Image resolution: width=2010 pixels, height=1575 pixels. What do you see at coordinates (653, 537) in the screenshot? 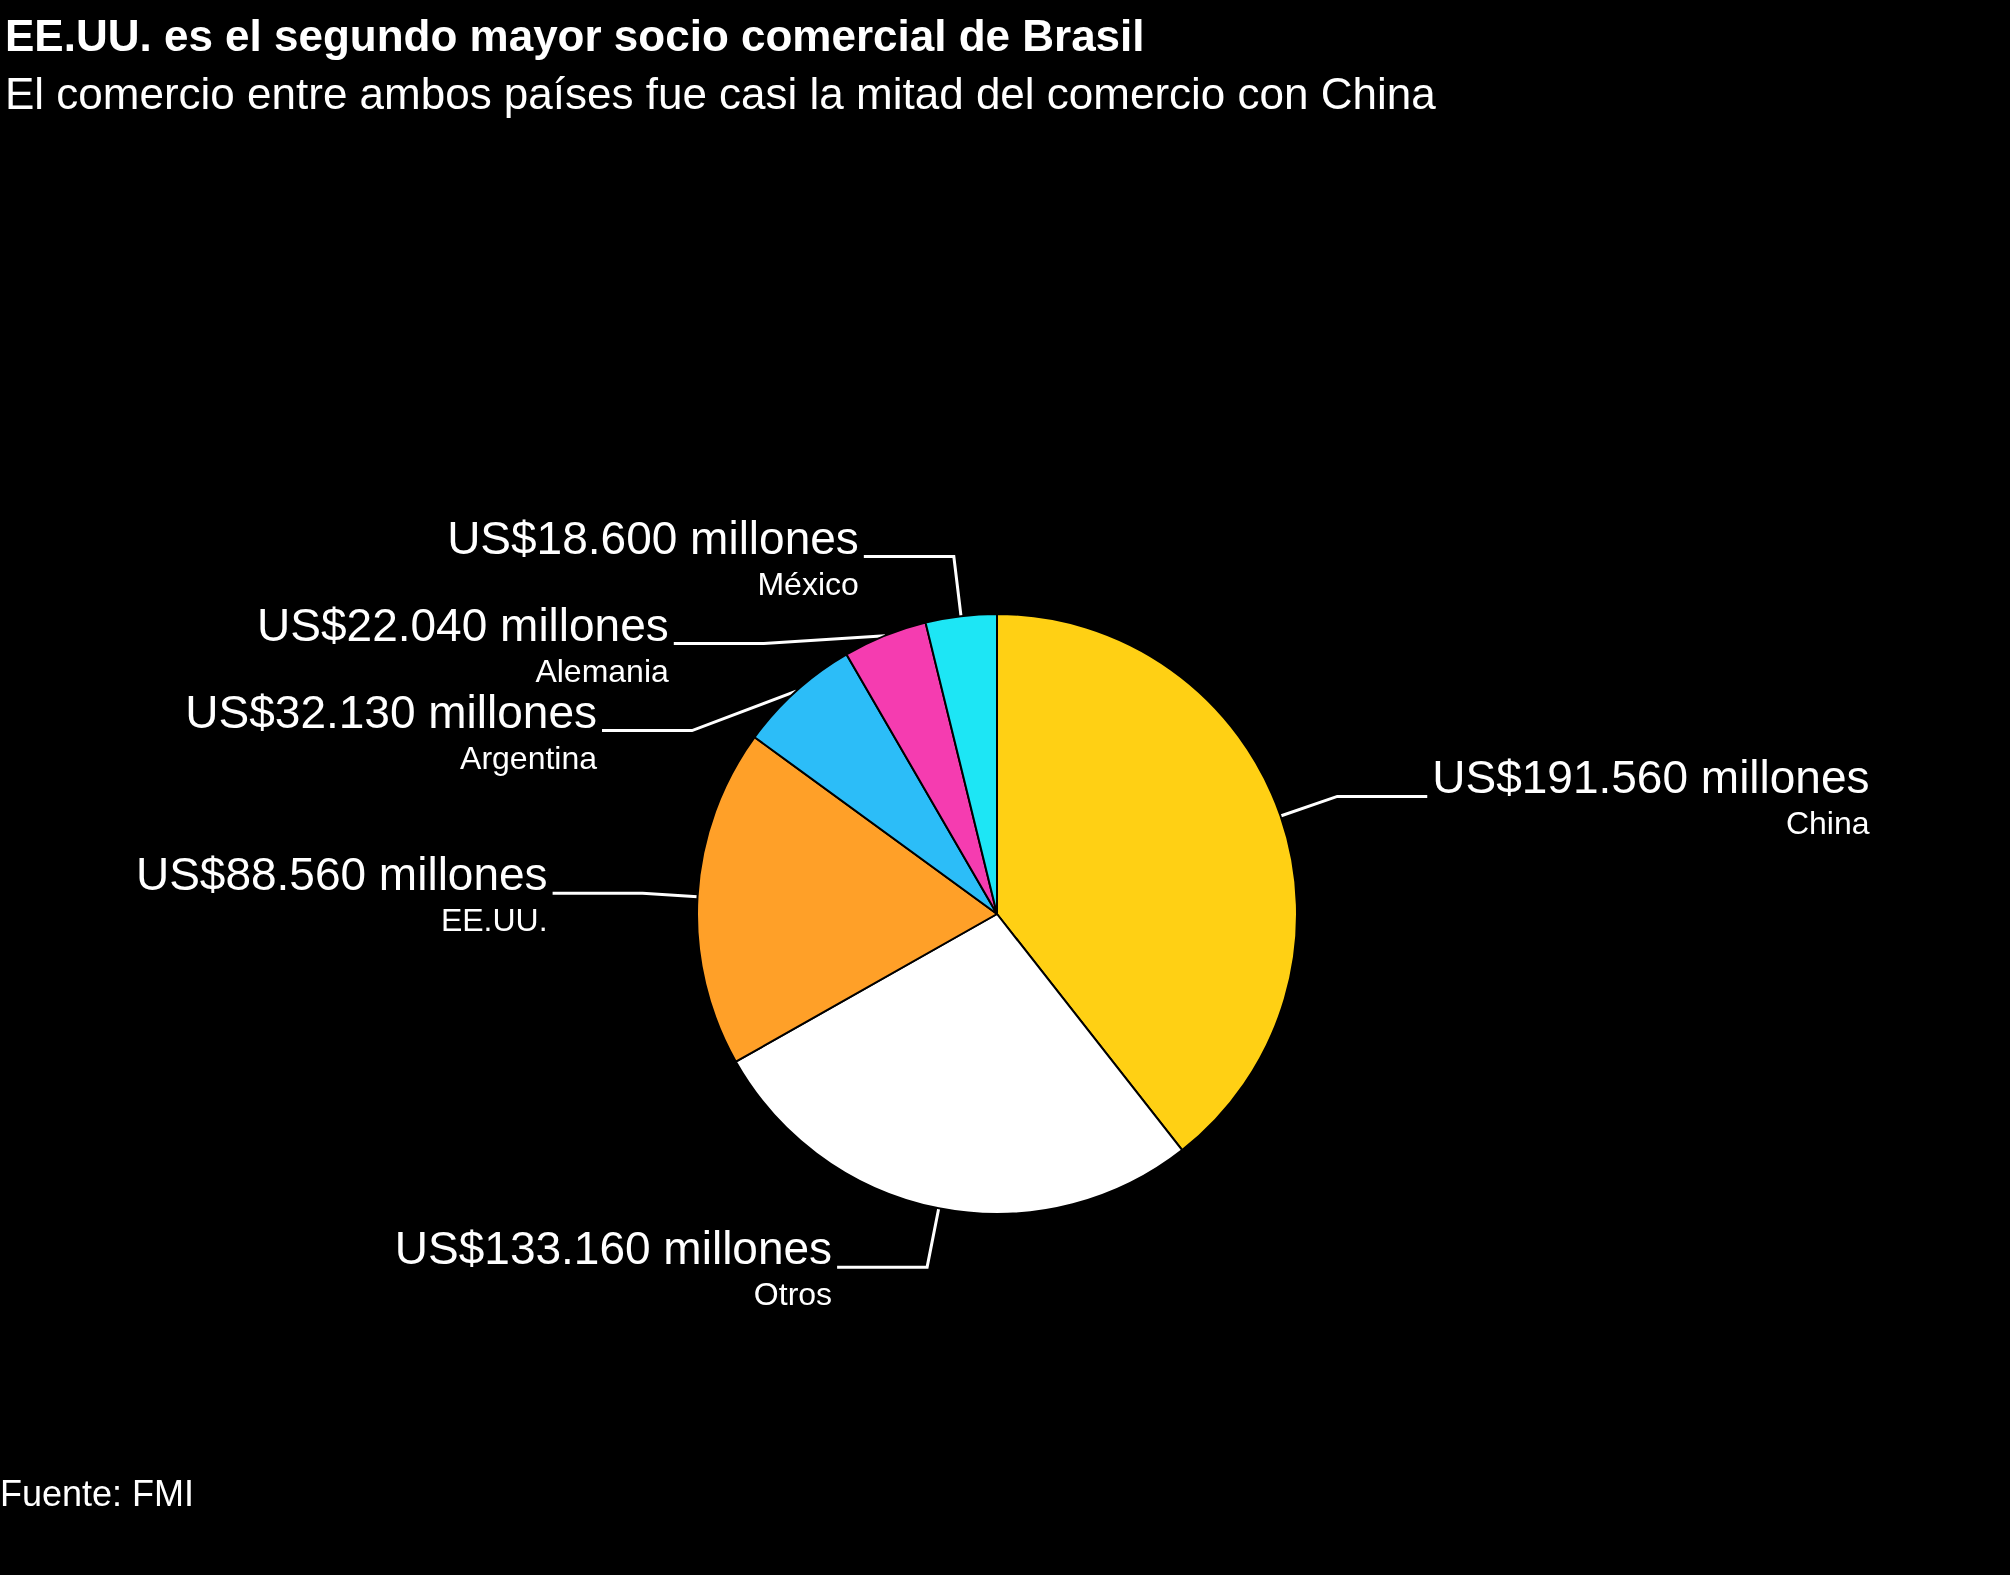
I see `data-label: US$18.600 millones` at bounding box center [653, 537].